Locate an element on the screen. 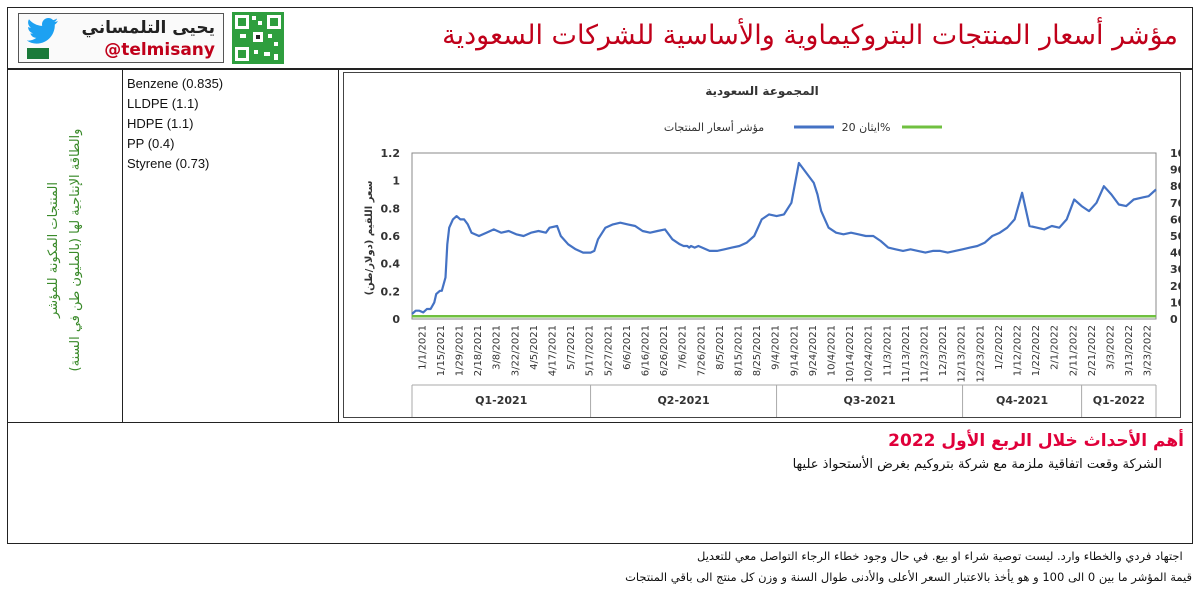 This screenshot has width=1200, height=597. y-left-tick-label: 0.4 is located at coordinates (391, 264).